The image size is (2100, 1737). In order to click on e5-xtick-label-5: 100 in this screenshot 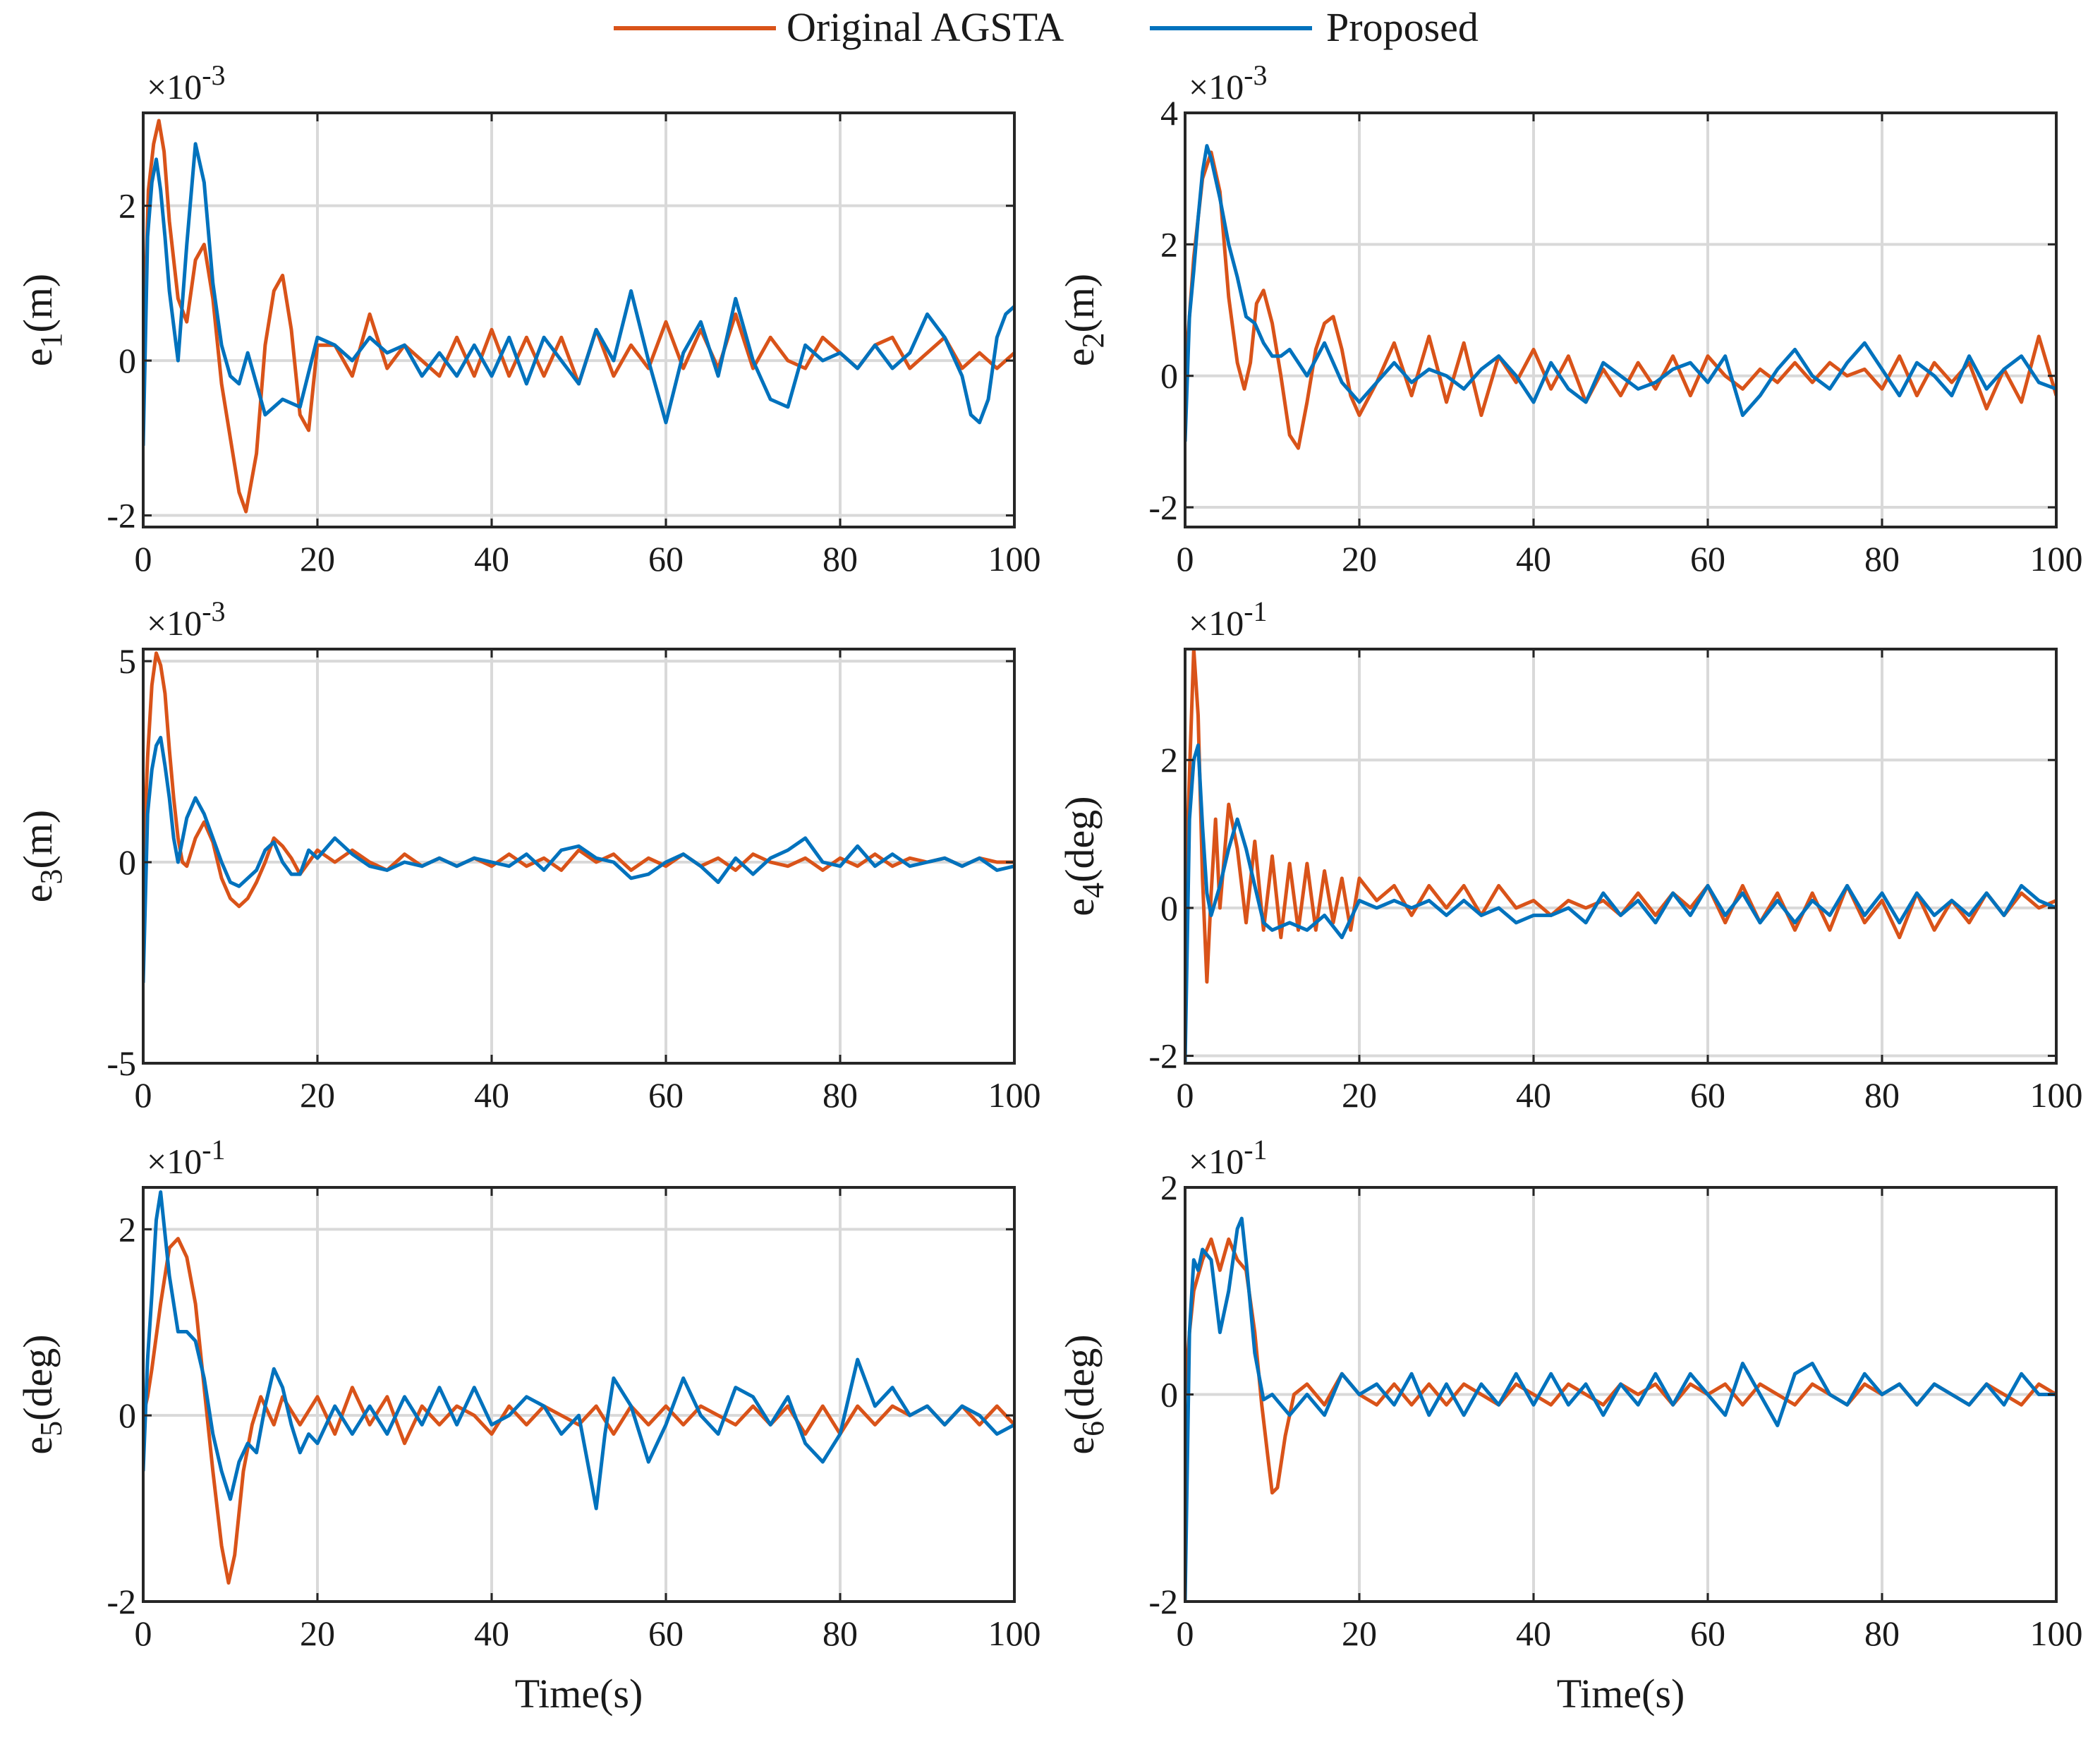, I will do `click(1014, 1633)`.